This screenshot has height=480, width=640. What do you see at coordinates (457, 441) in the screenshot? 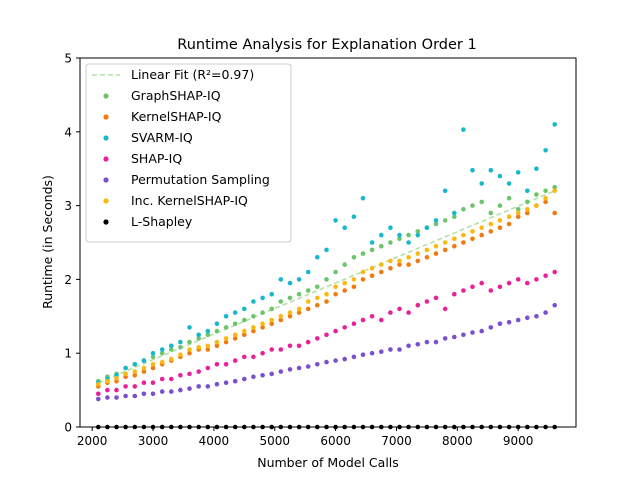
I see `x-tick-label: 8000` at bounding box center [457, 441].